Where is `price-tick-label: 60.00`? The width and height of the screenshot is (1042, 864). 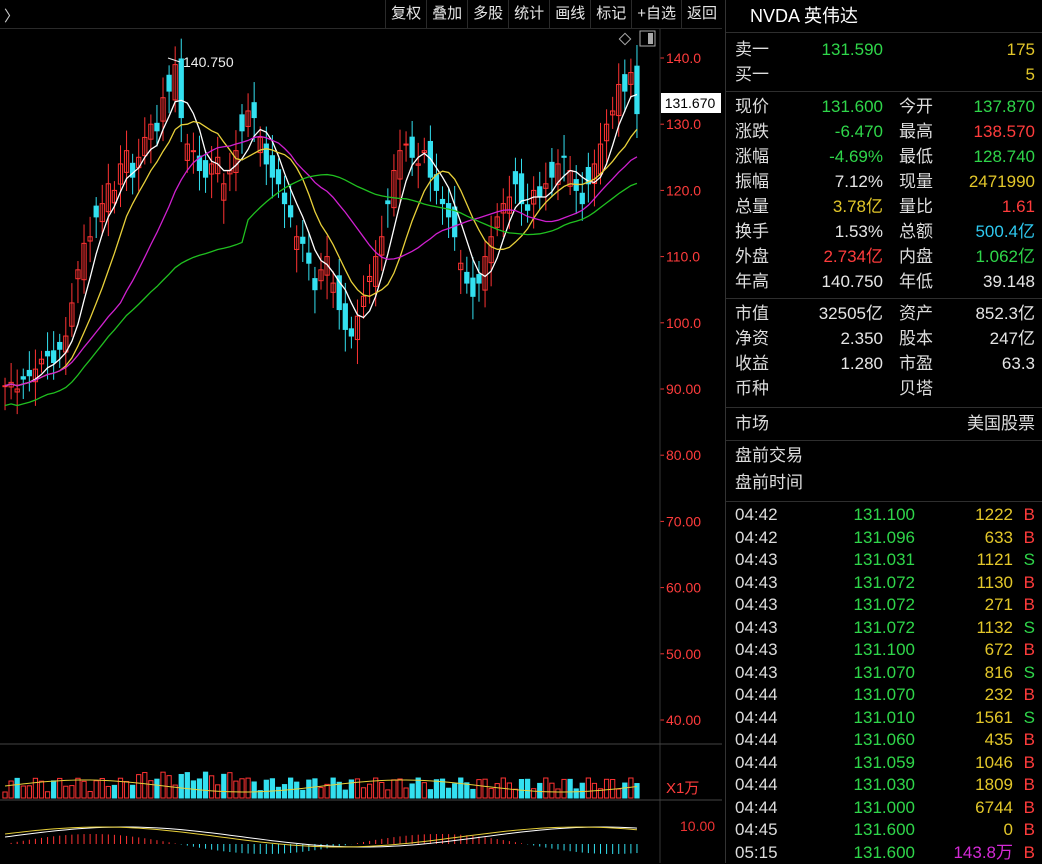
price-tick-label: 60.00 is located at coordinates (683, 588).